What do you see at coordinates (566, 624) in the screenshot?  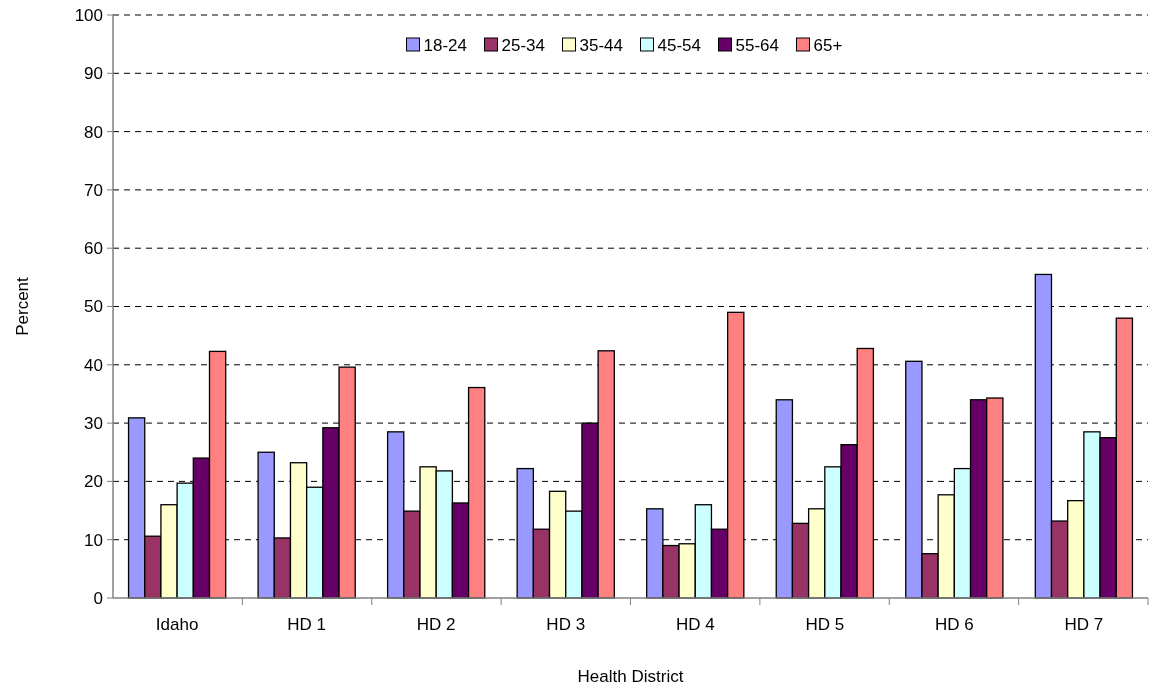 I see `x-tick-label: HD 3` at bounding box center [566, 624].